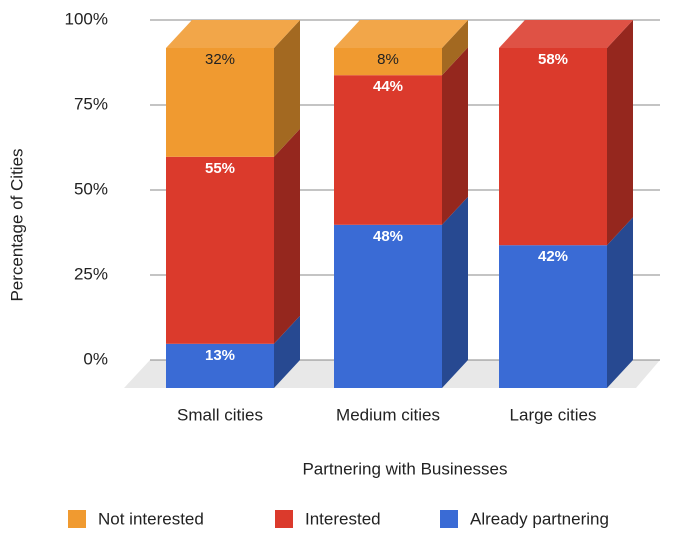 This screenshot has width=675, height=534. I want to click on x-tick-label: Small cities, so click(220, 414).